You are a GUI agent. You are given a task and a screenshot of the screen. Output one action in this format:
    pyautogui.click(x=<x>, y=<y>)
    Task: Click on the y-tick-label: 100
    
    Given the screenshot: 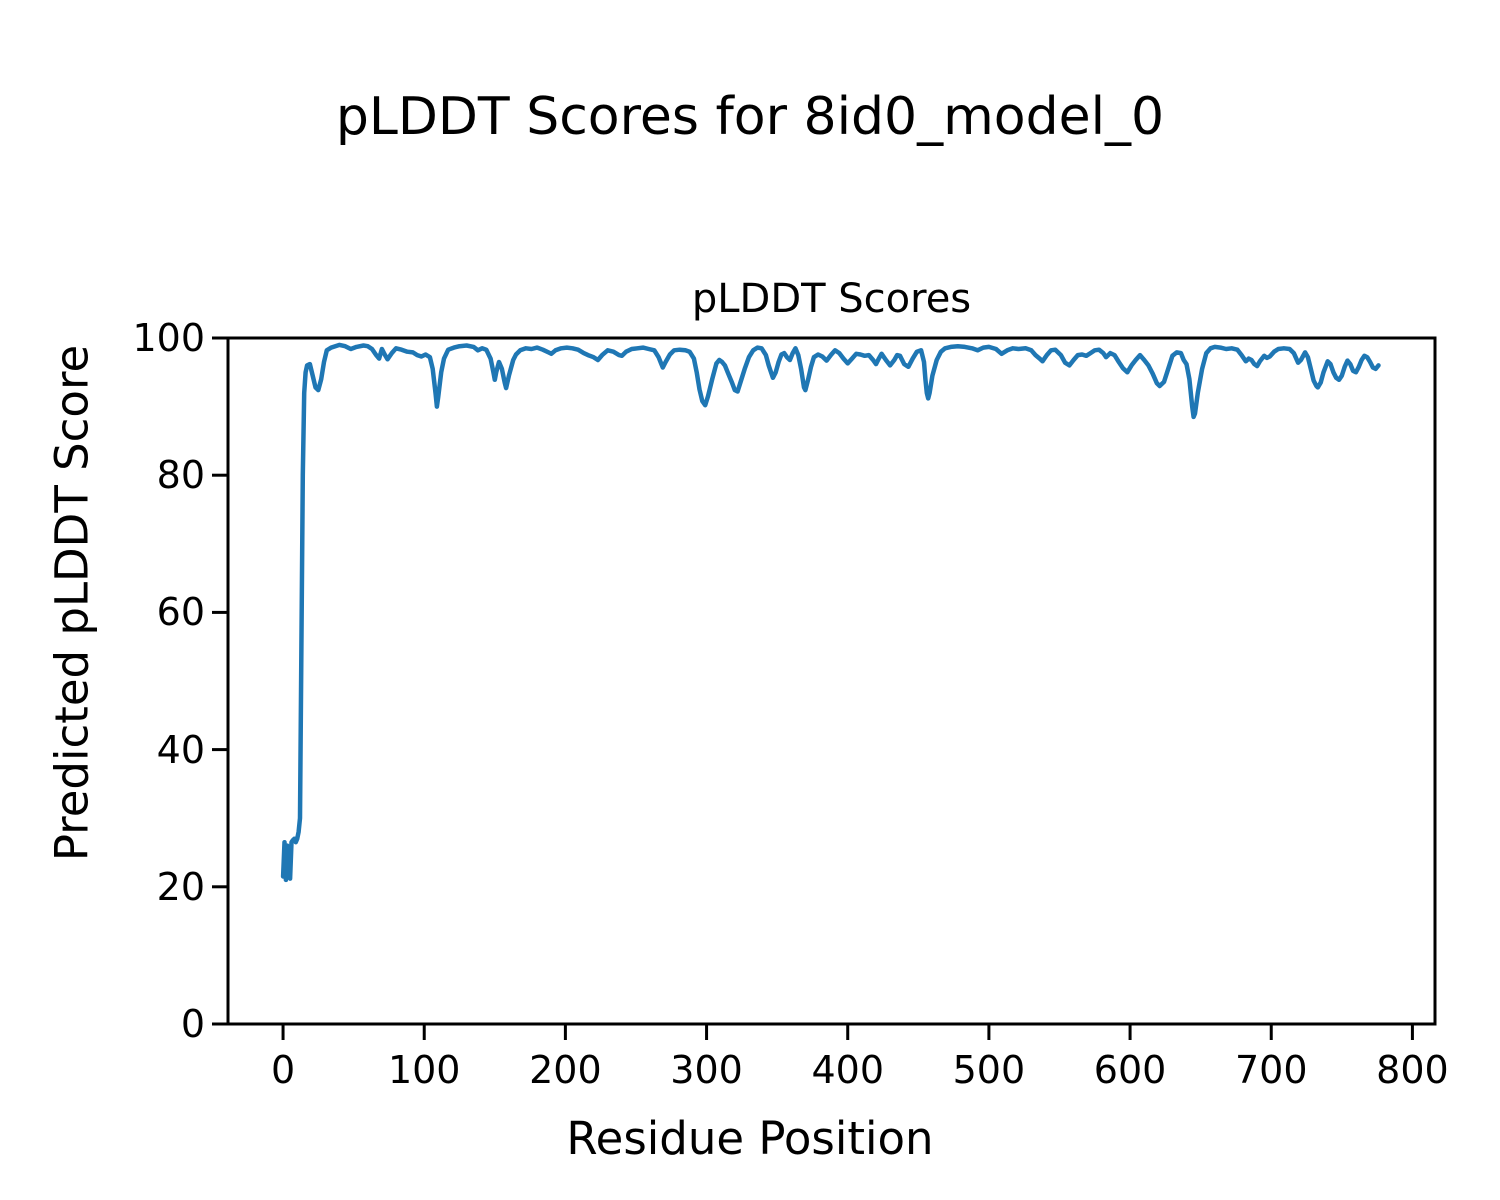 What is the action you would take?
    pyautogui.click(x=168, y=338)
    